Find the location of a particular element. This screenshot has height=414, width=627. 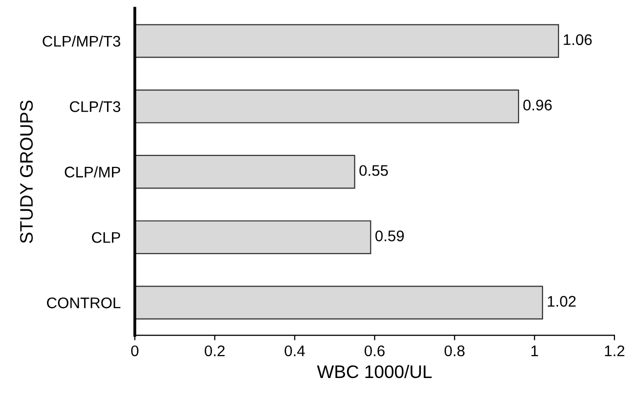

data-label: 1.02 is located at coordinates (562, 301).